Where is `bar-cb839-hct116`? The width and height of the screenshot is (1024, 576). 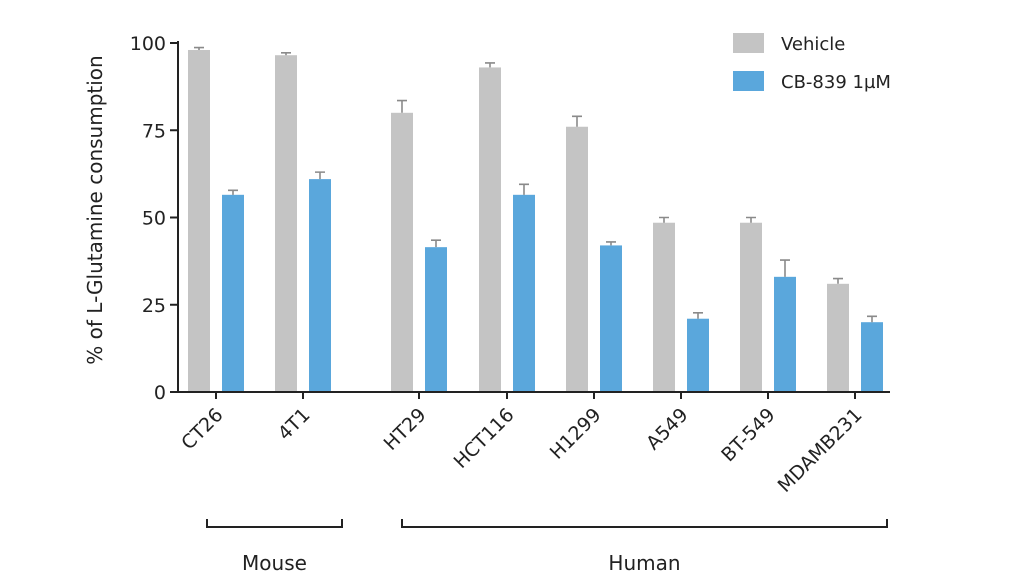
bar-cb839-hct116 is located at coordinates (524, 293).